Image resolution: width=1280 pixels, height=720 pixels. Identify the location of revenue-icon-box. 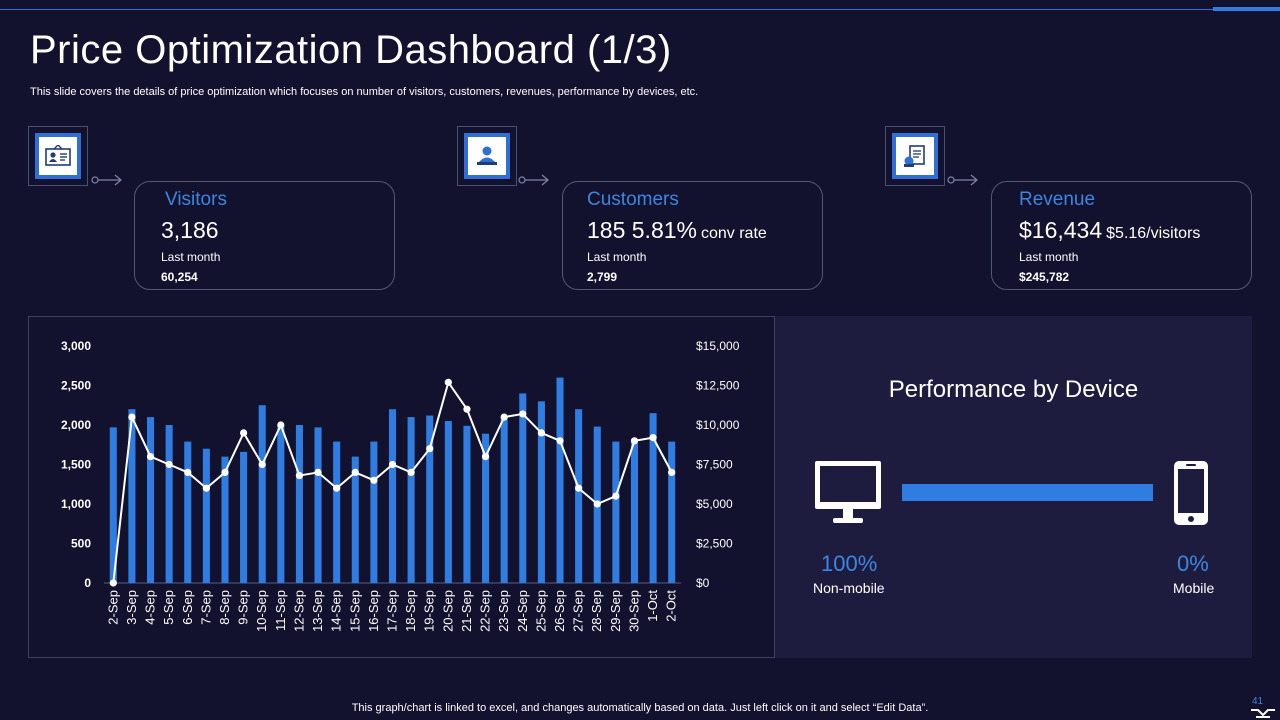
(915, 156).